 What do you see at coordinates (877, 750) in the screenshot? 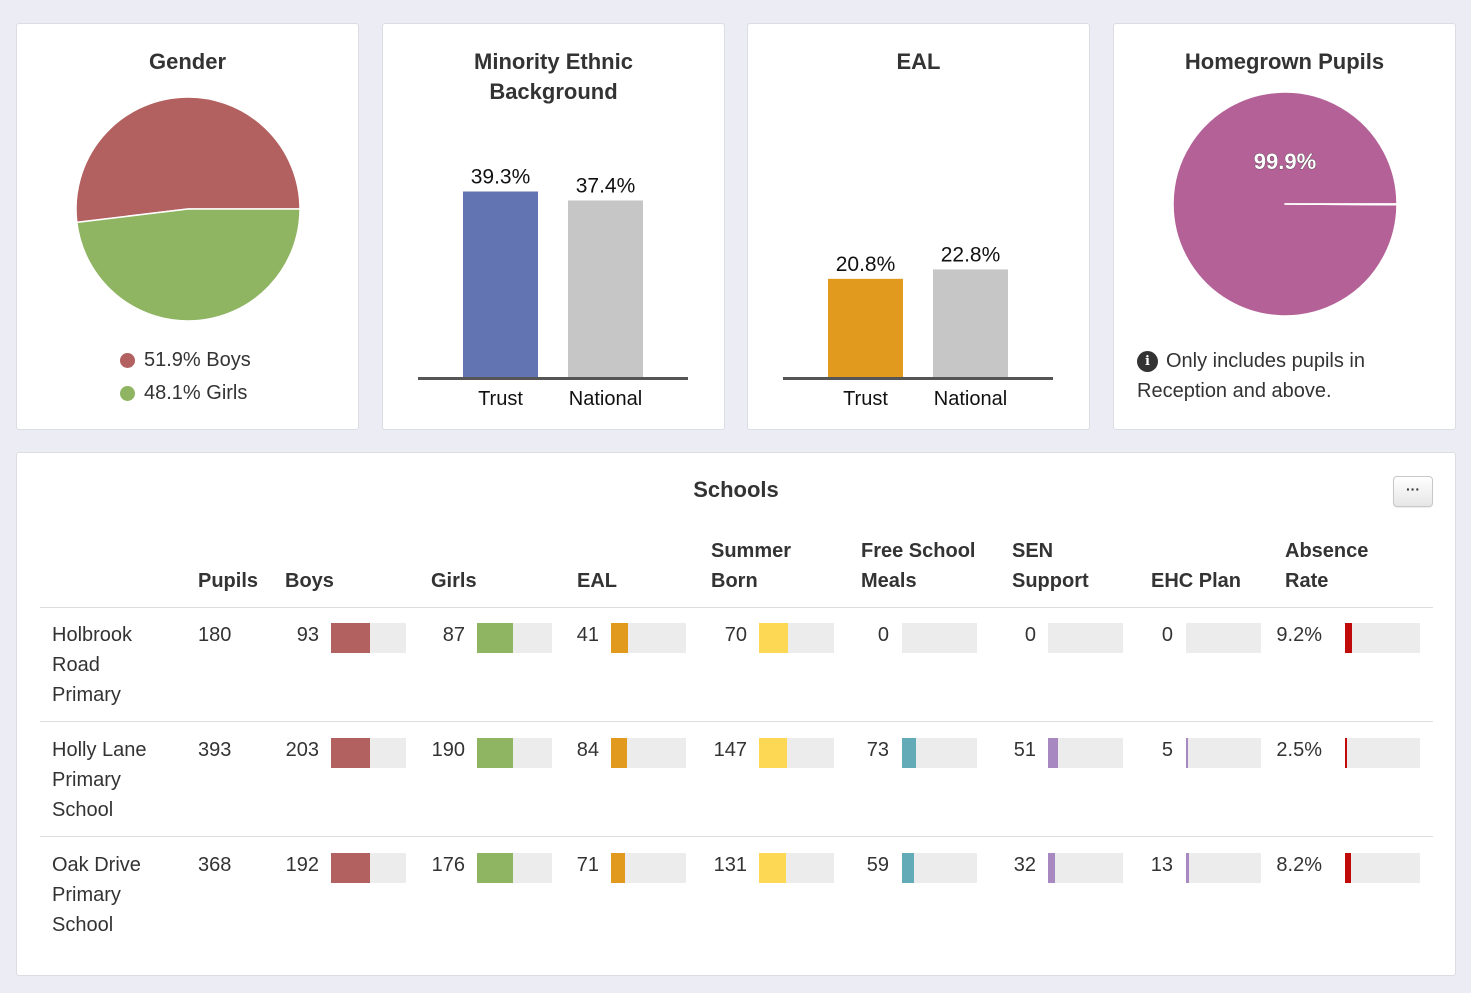
I see `fsm-value: 73` at bounding box center [877, 750].